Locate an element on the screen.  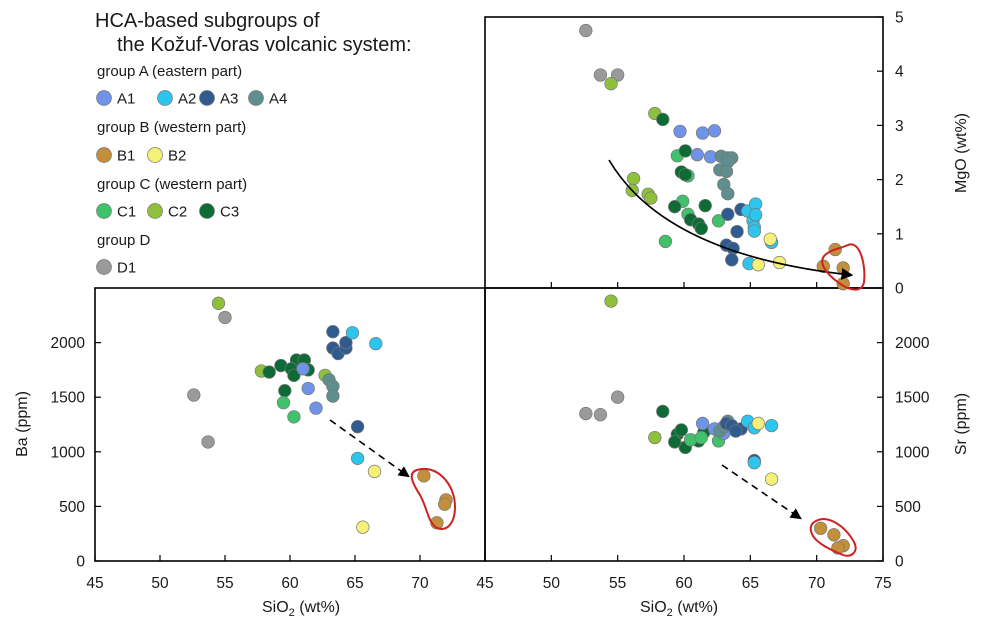
mgo-b1-outline is located at coordinates (843, 267).